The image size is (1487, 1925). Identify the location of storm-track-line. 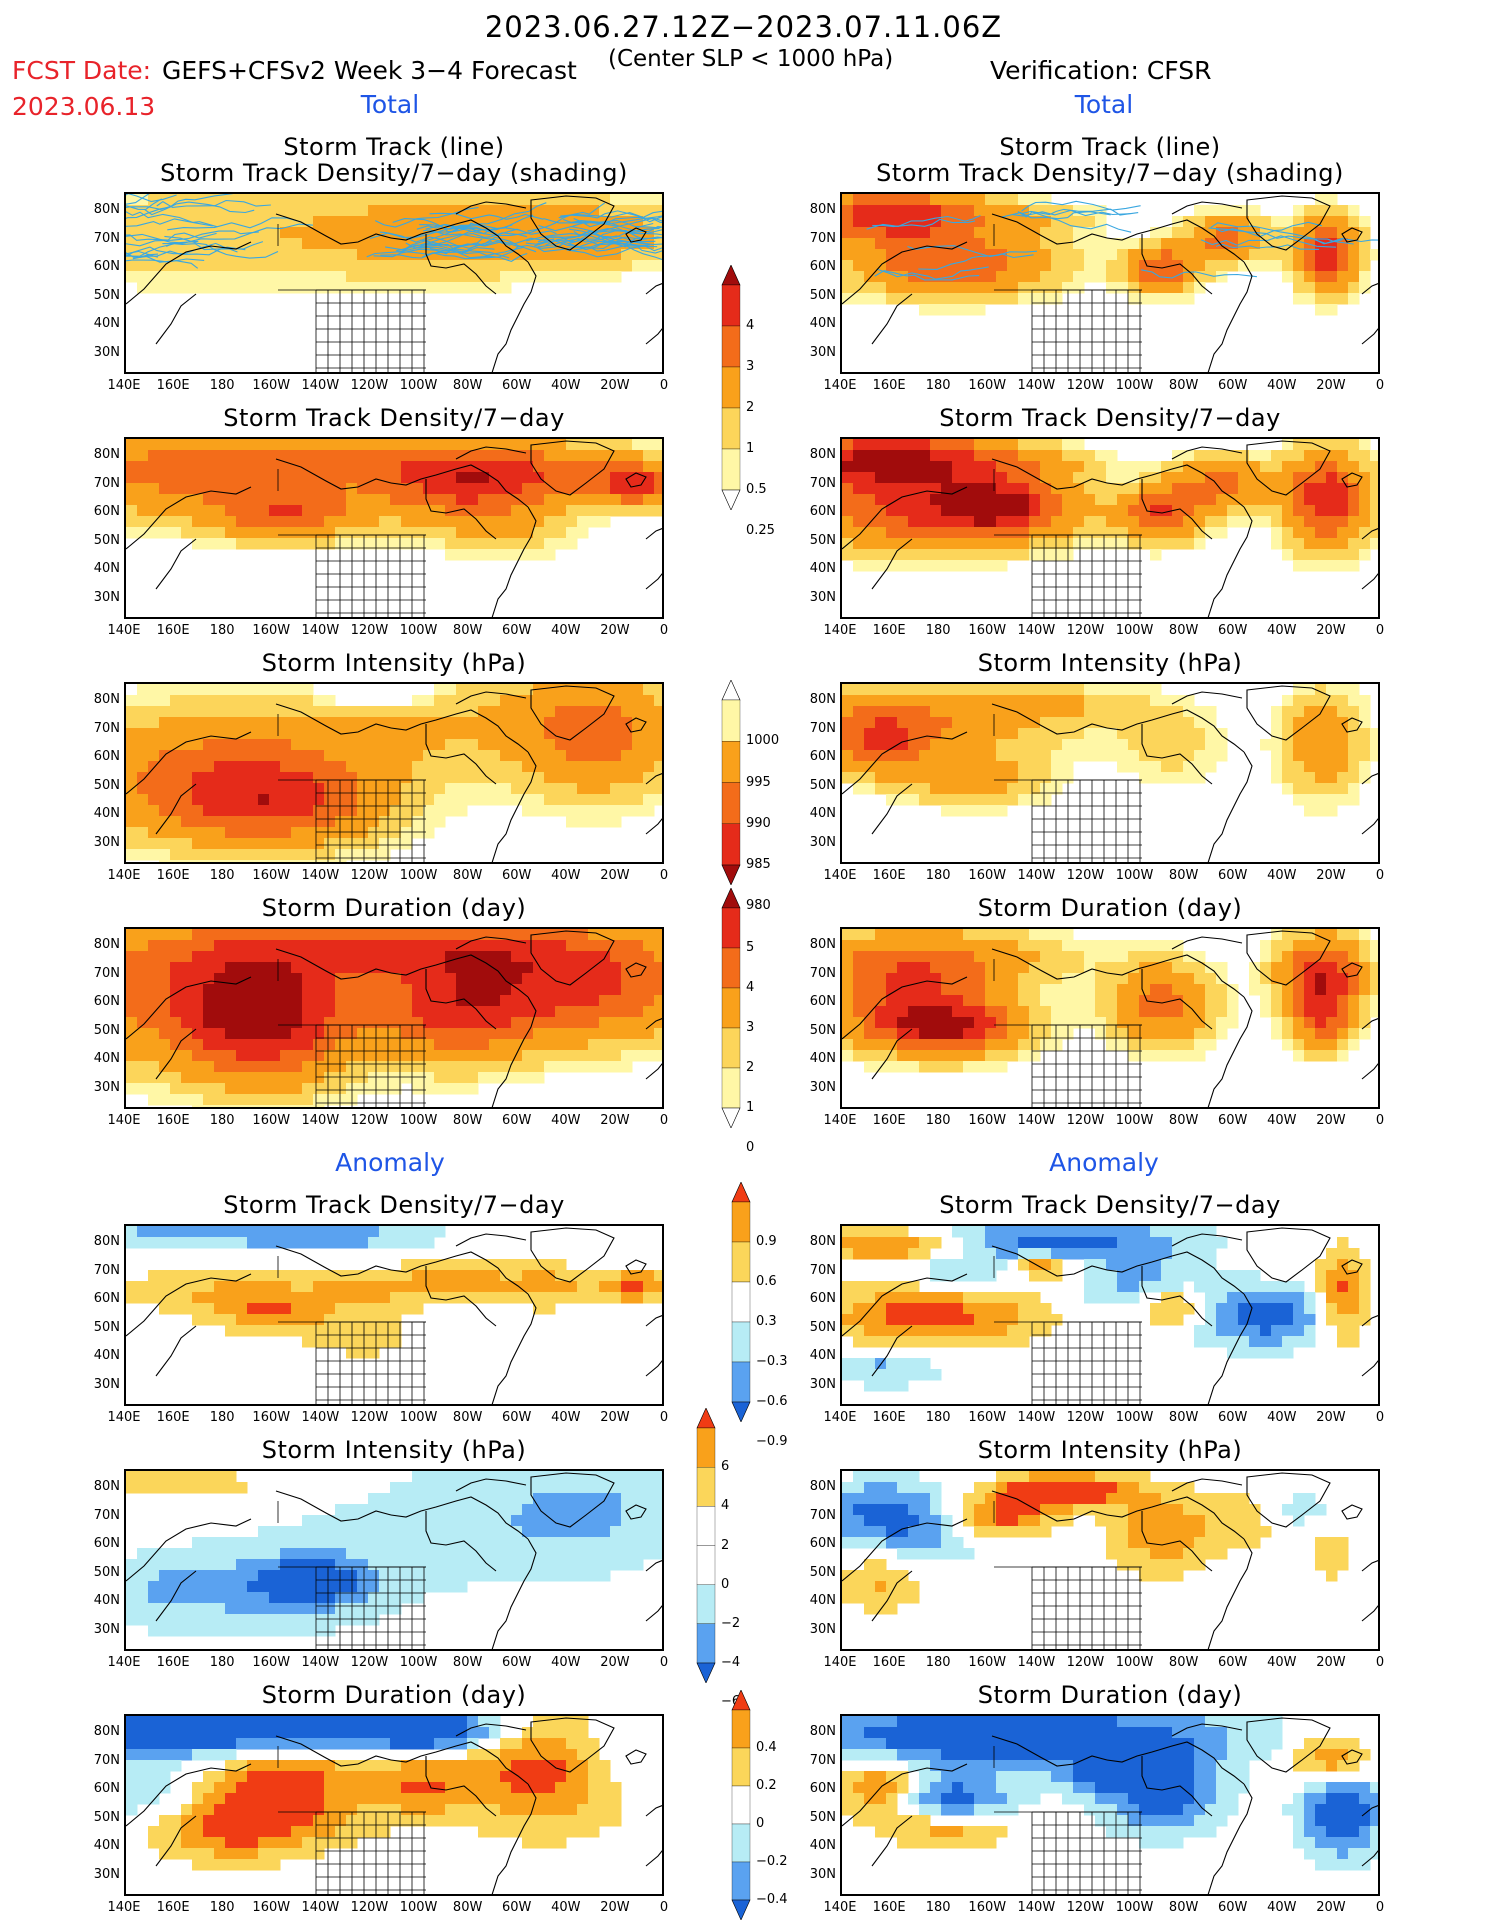
(596, 249).